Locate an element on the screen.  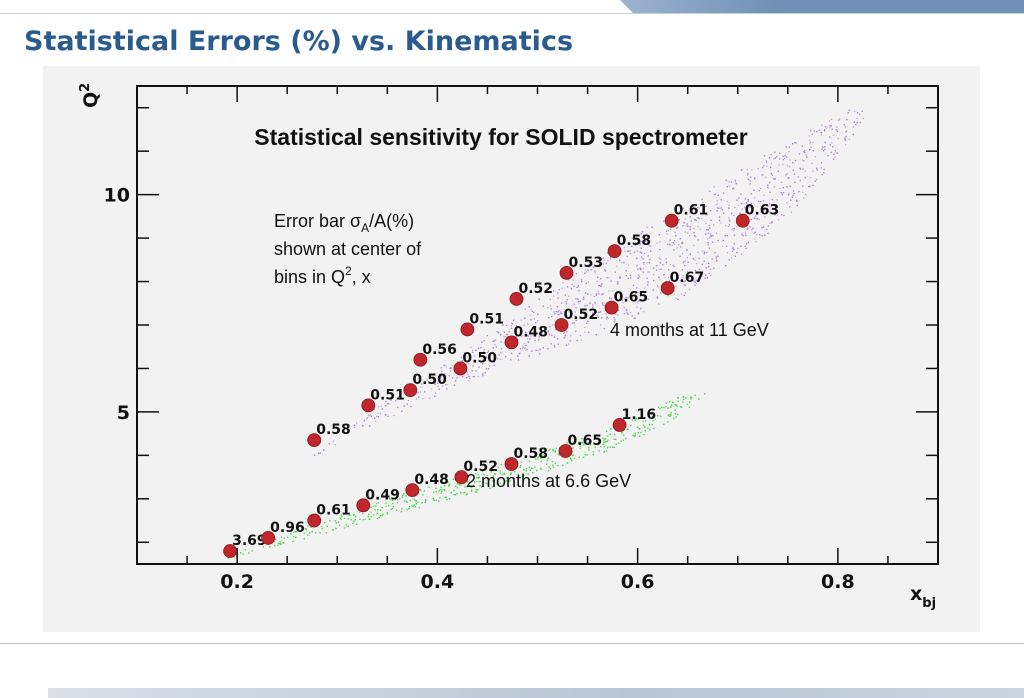
series-label-11gev: 4 months at 11 GeV is located at coordinates (689, 330).